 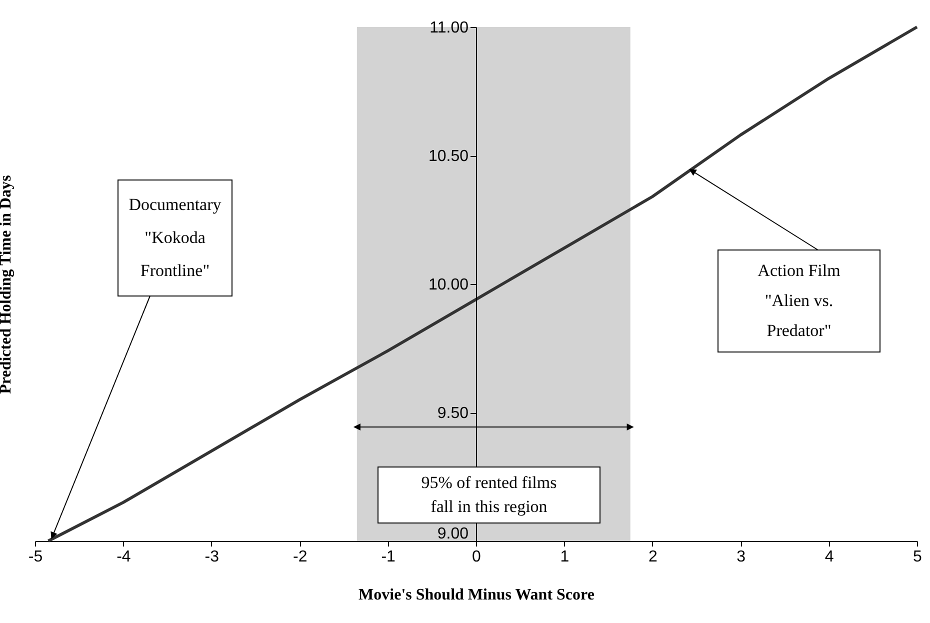 I want to click on callout-box: Action Film "Alien vs. Predator", so click(x=799, y=301).